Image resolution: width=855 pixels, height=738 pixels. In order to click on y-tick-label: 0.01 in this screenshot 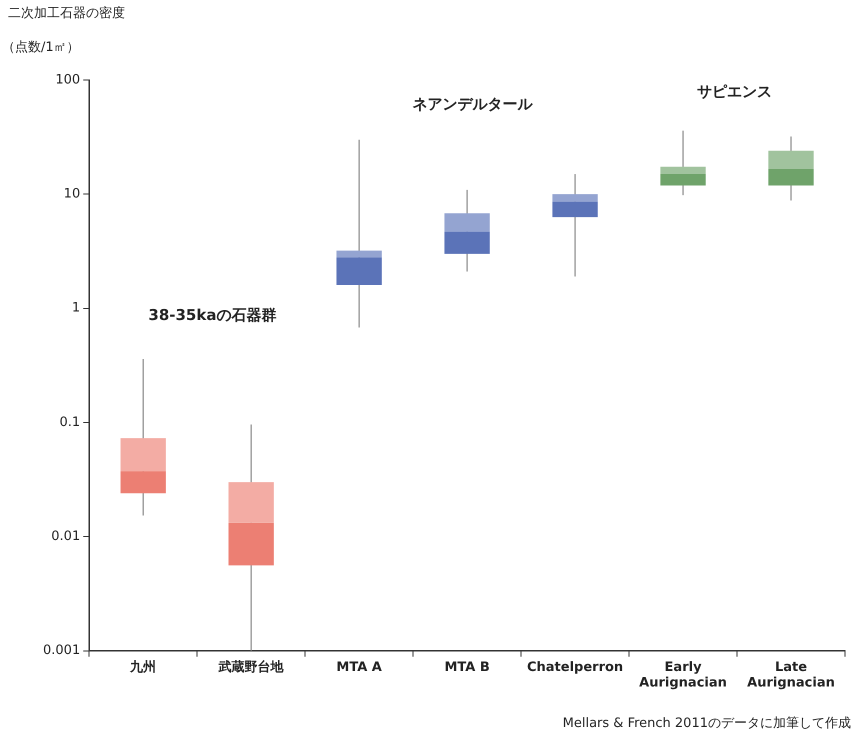, I will do `click(65, 536)`.